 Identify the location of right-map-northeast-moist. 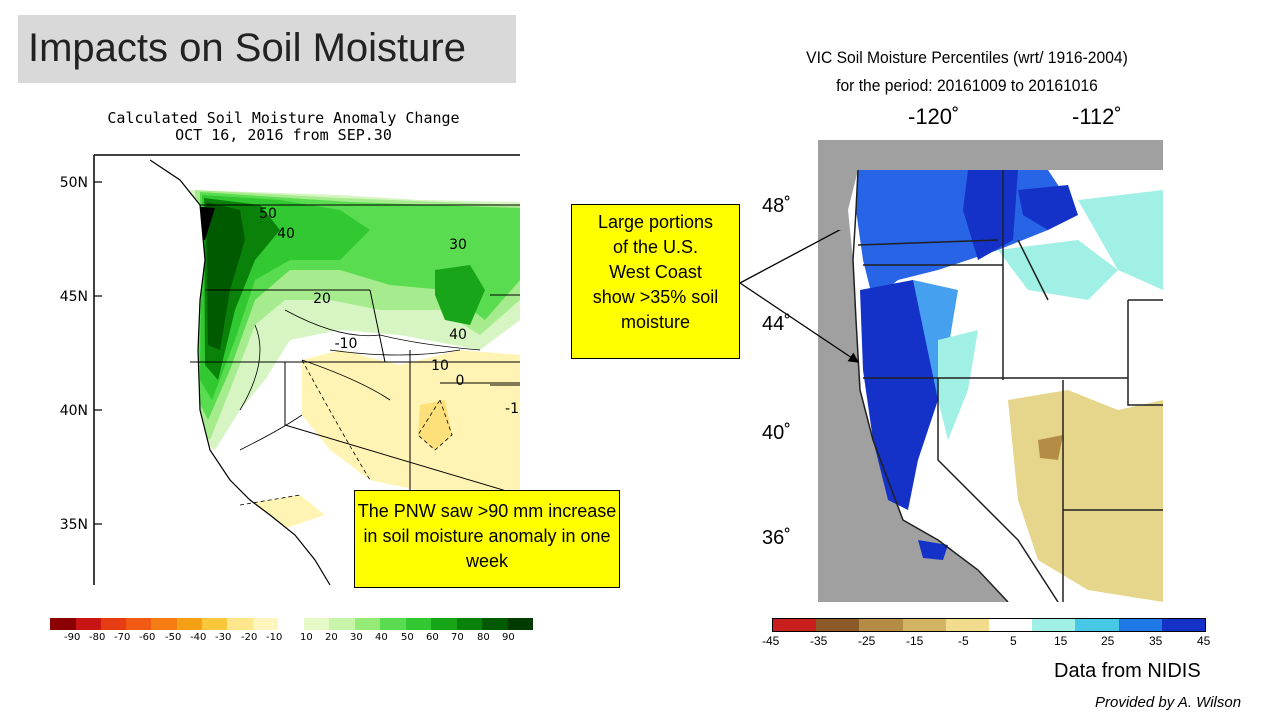
(1120, 240).